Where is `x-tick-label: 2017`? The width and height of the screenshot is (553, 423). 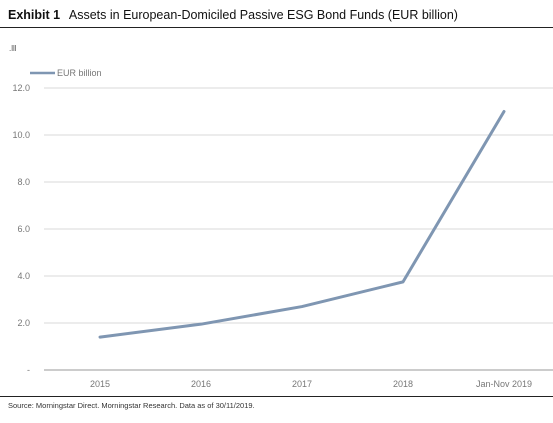 x-tick-label: 2017 is located at coordinates (302, 384).